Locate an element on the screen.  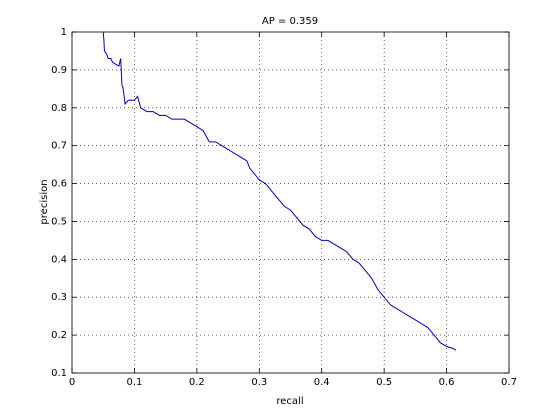
x-tick-label: 0.3 is located at coordinates (259, 382).